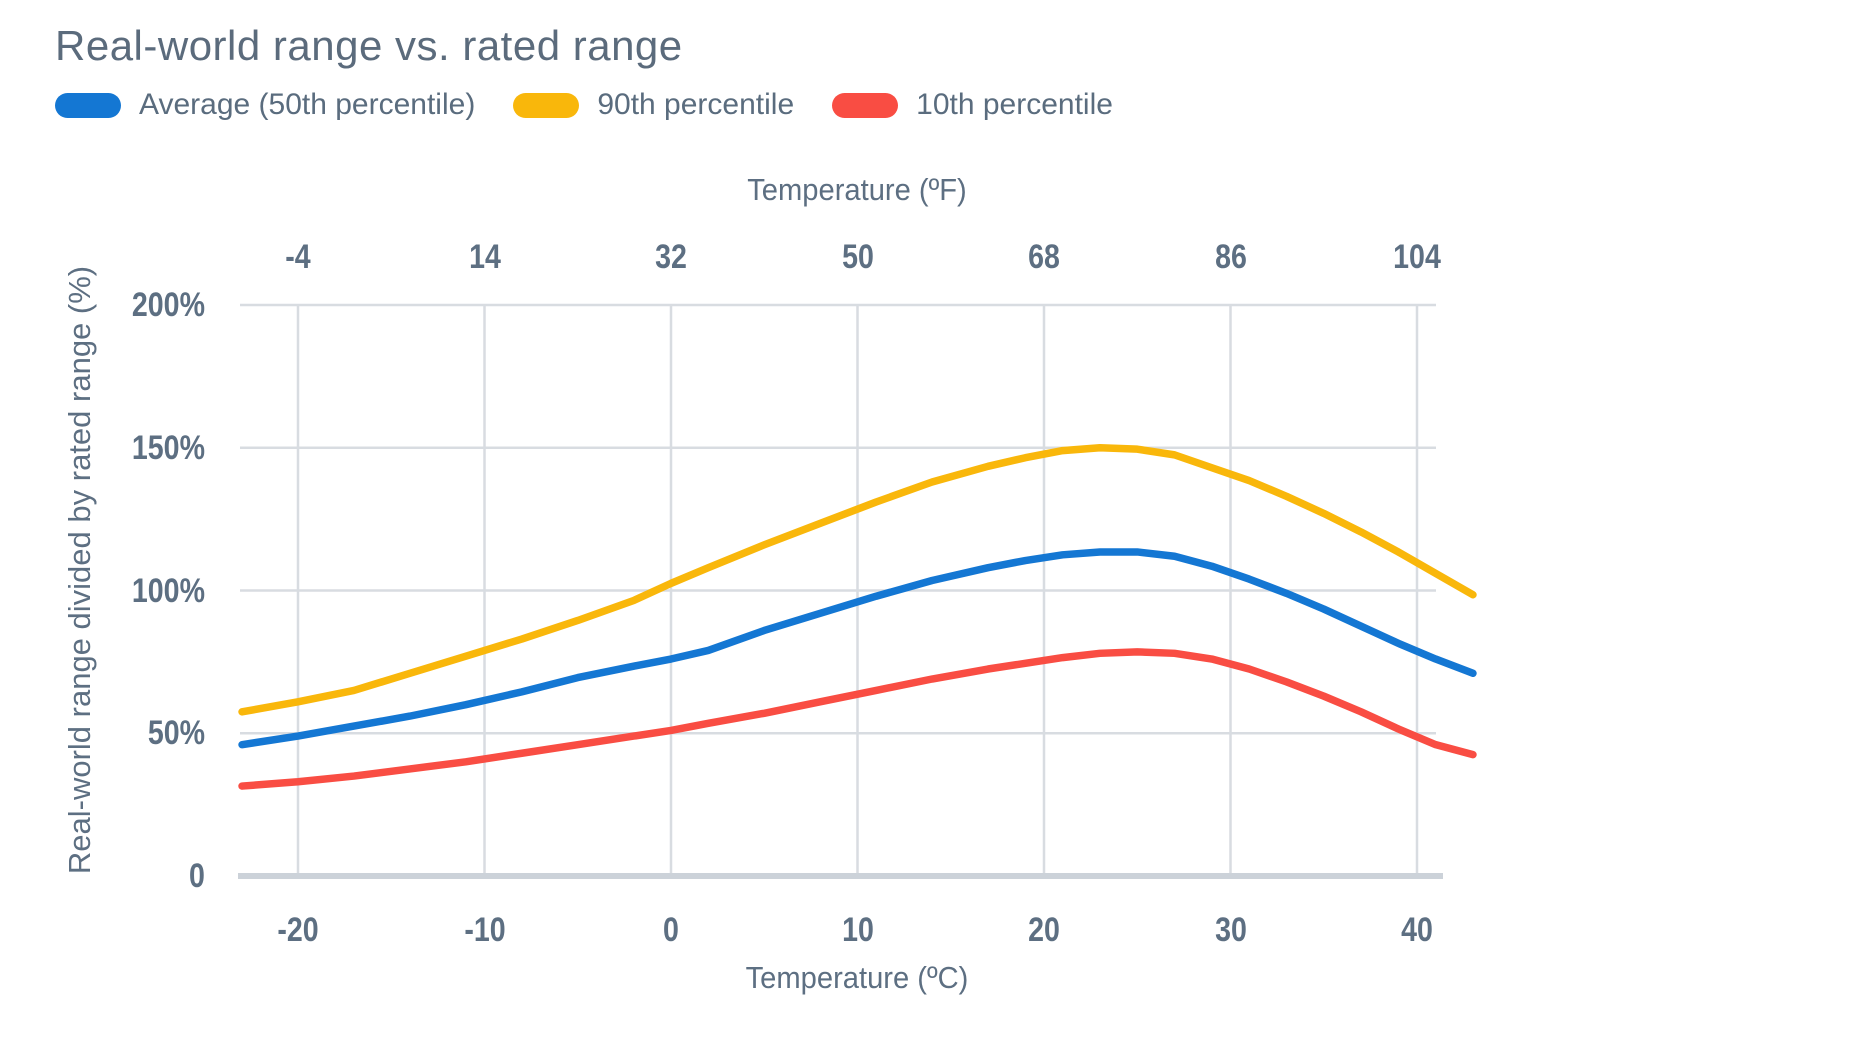  Describe the element at coordinates (176, 733) in the screenshot. I see `y-axis-tick-label: 50%` at that location.